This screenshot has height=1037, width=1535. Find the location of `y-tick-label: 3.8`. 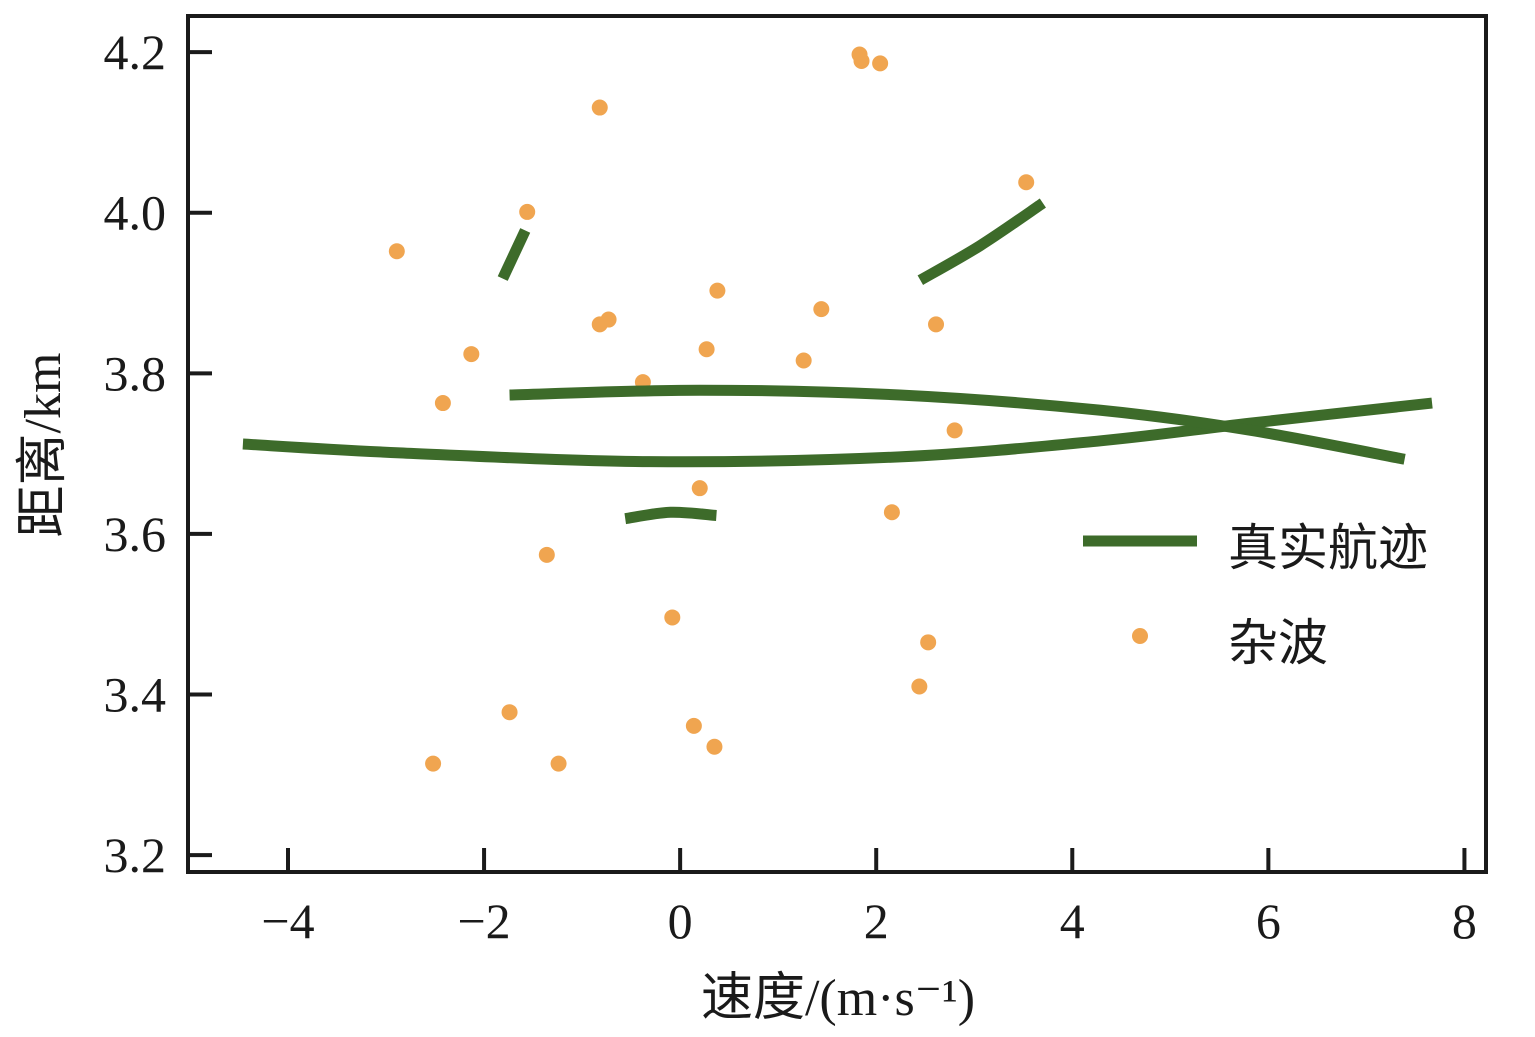

y-tick-label: 3.8 is located at coordinates (135, 373).